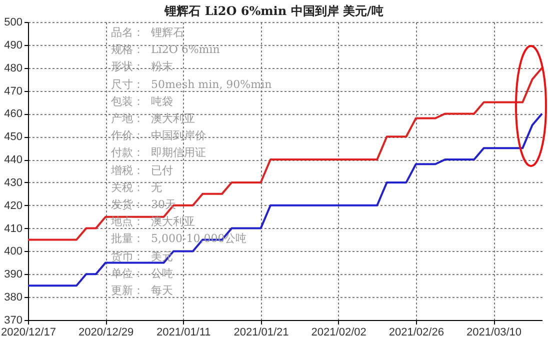 The height and width of the screenshot is (343, 548). Describe the element at coordinates (28, 332) in the screenshot. I see `x-tick-label: 2020/12/17` at that location.